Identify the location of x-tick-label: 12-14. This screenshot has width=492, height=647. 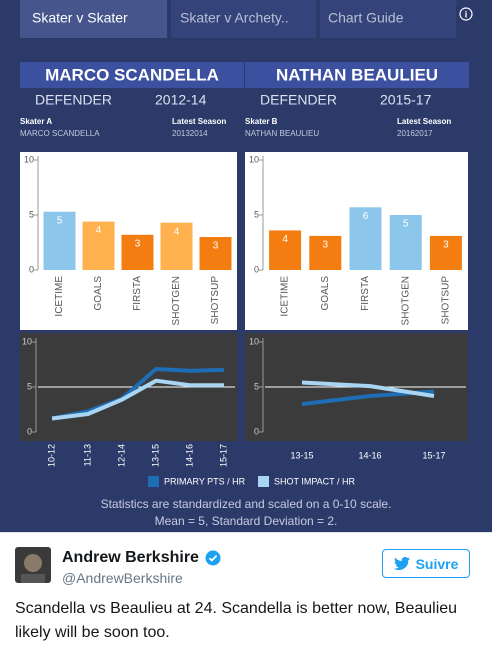
(121, 455).